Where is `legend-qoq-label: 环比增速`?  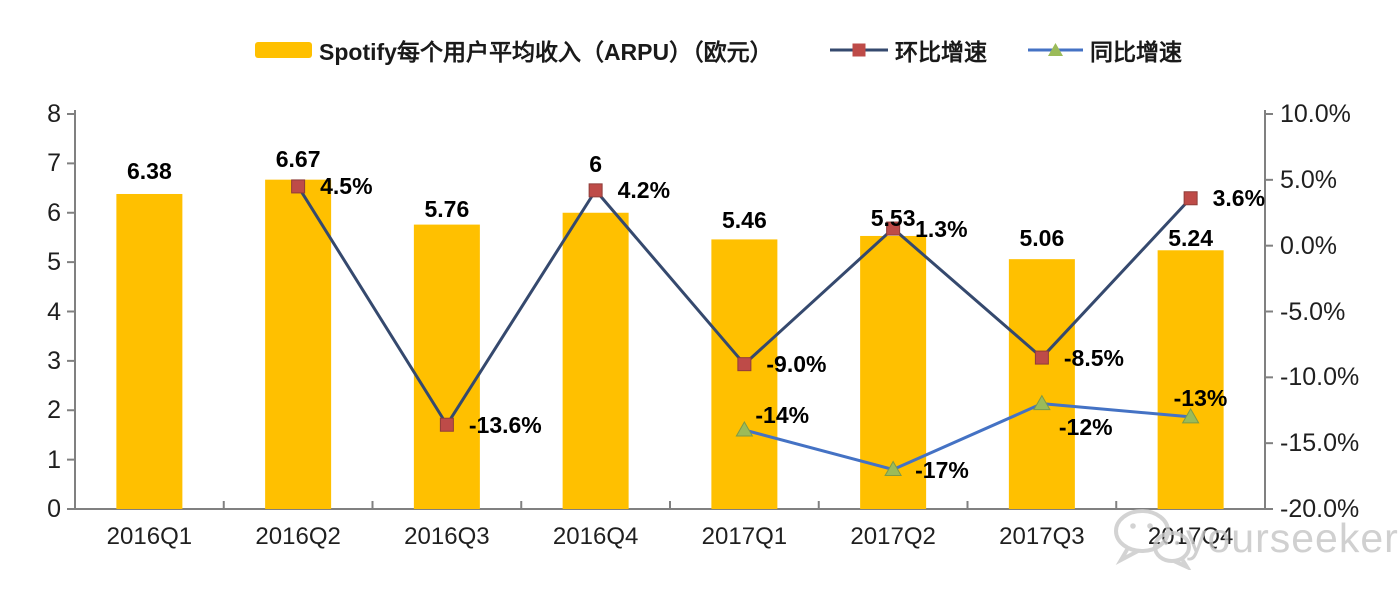 legend-qoq-label: 环比增速 is located at coordinates (941, 52).